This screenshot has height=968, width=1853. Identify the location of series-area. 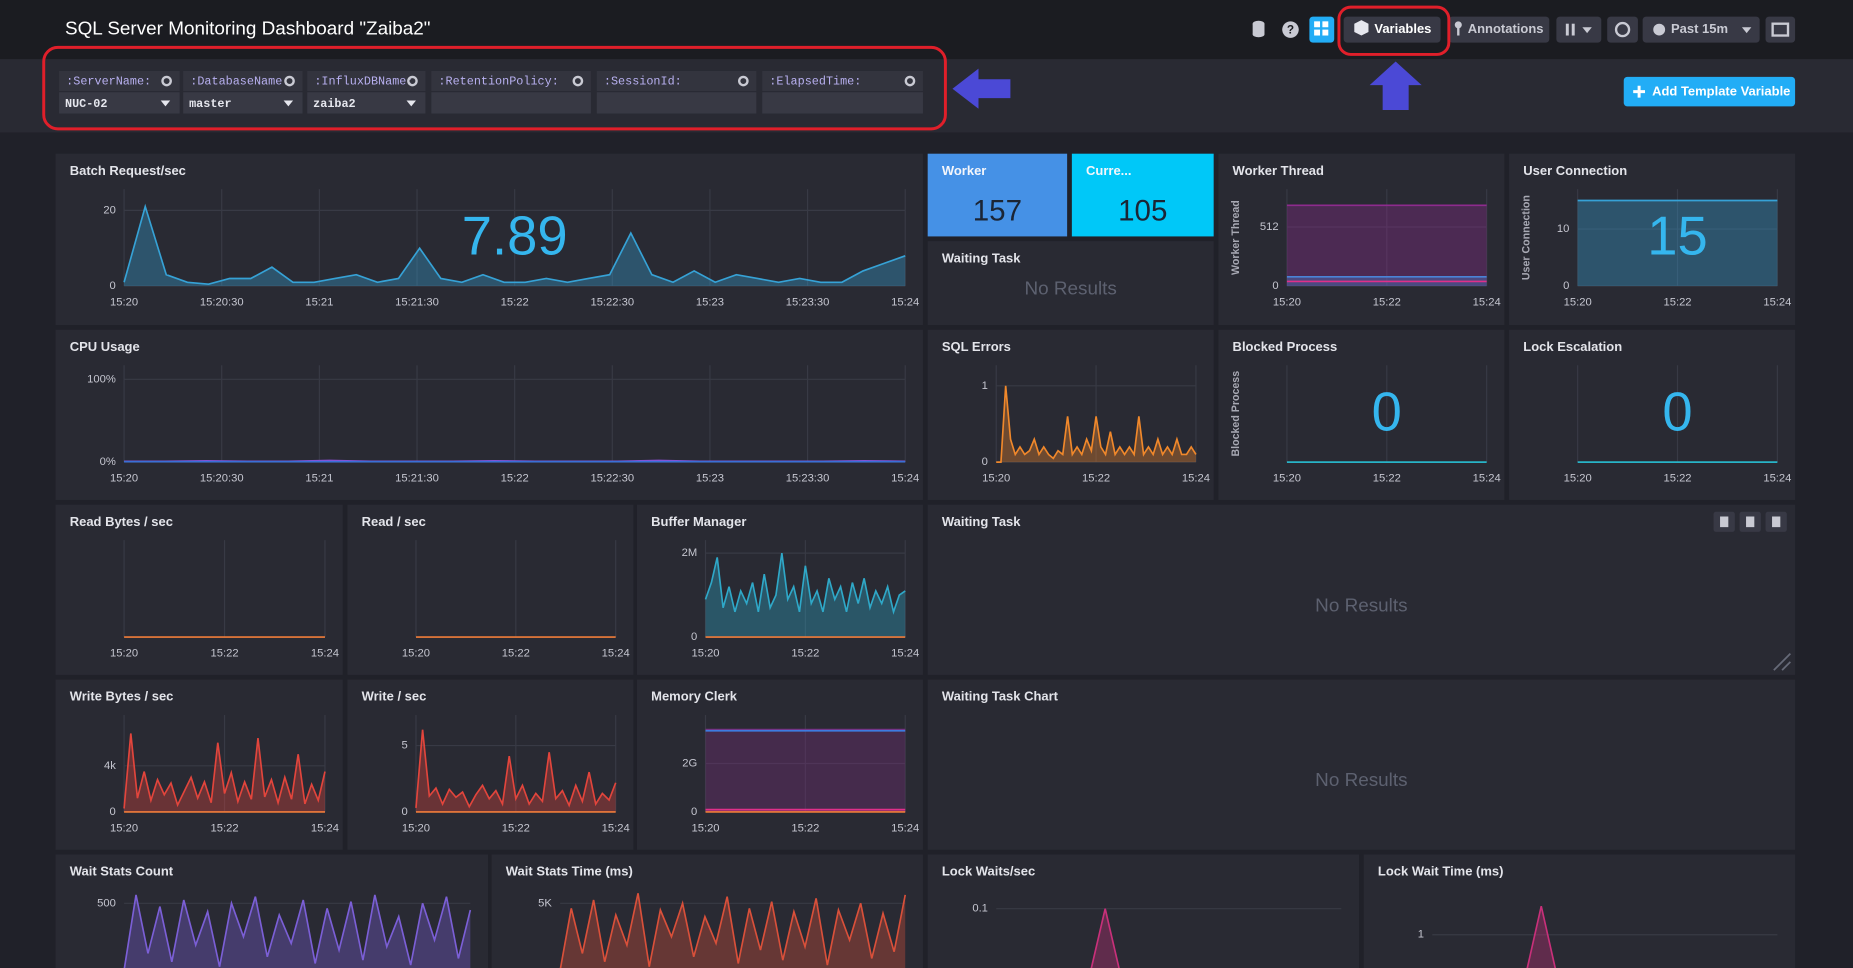
(1541, 937).